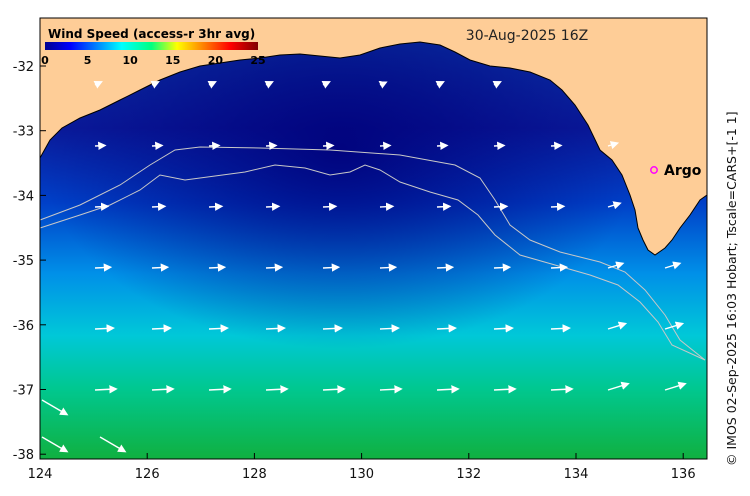 The height and width of the screenshot is (496, 750). I want to click on colorbar-tick-label: 20, so click(216, 60).